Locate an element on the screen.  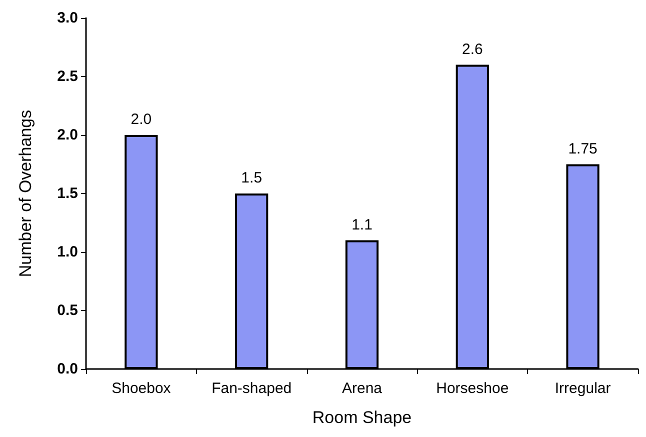
y-tick-label: 1.0 is located at coordinates (67, 252).